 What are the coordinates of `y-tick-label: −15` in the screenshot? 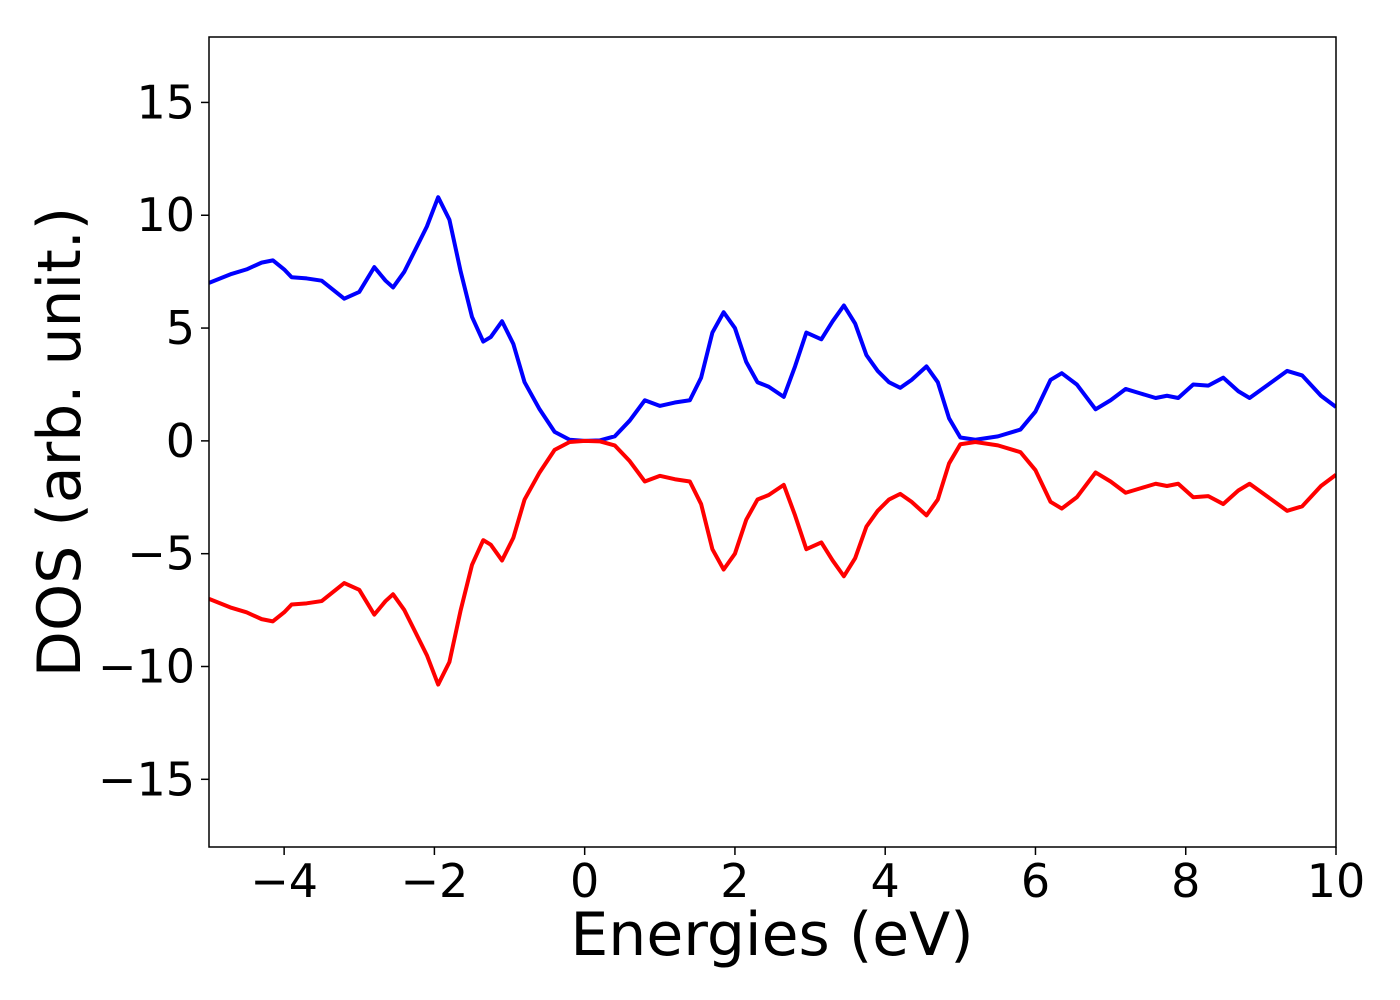 It's located at (146, 779).